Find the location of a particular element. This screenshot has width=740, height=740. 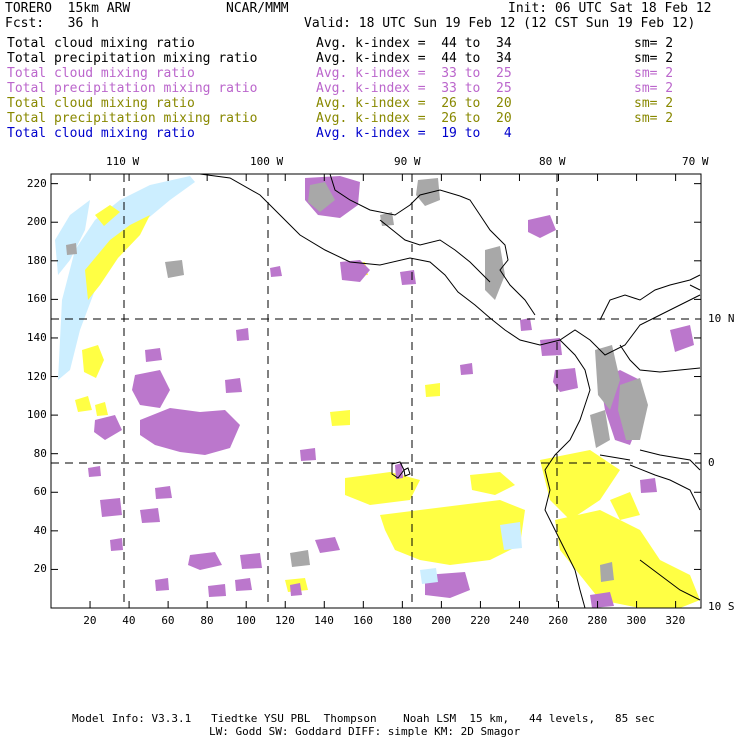

latitude-label: 10 S is located at coordinates (721, 606).